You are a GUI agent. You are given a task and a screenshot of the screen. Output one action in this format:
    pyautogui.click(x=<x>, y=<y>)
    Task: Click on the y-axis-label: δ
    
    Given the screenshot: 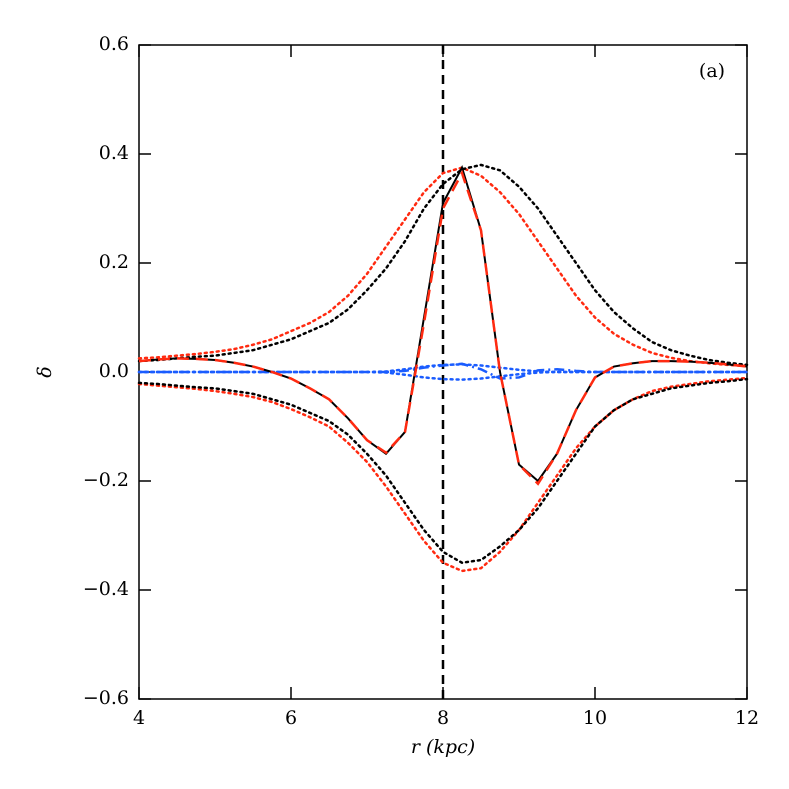 What is the action you would take?
    pyautogui.click(x=45, y=371)
    